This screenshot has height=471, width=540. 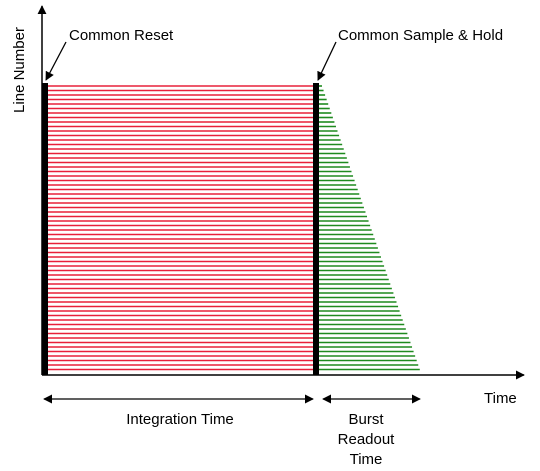 I want to click on common-reset-label: Common Reset, so click(x=121, y=35).